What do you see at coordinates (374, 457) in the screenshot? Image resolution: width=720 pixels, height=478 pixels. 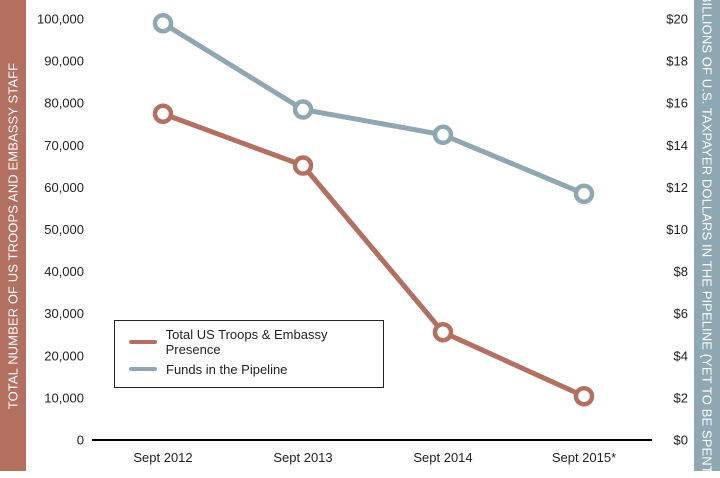 I see `x-axis-ticks: Sept 2012 Sept 2013 Sept 2014 Sept 2015*` at bounding box center [374, 457].